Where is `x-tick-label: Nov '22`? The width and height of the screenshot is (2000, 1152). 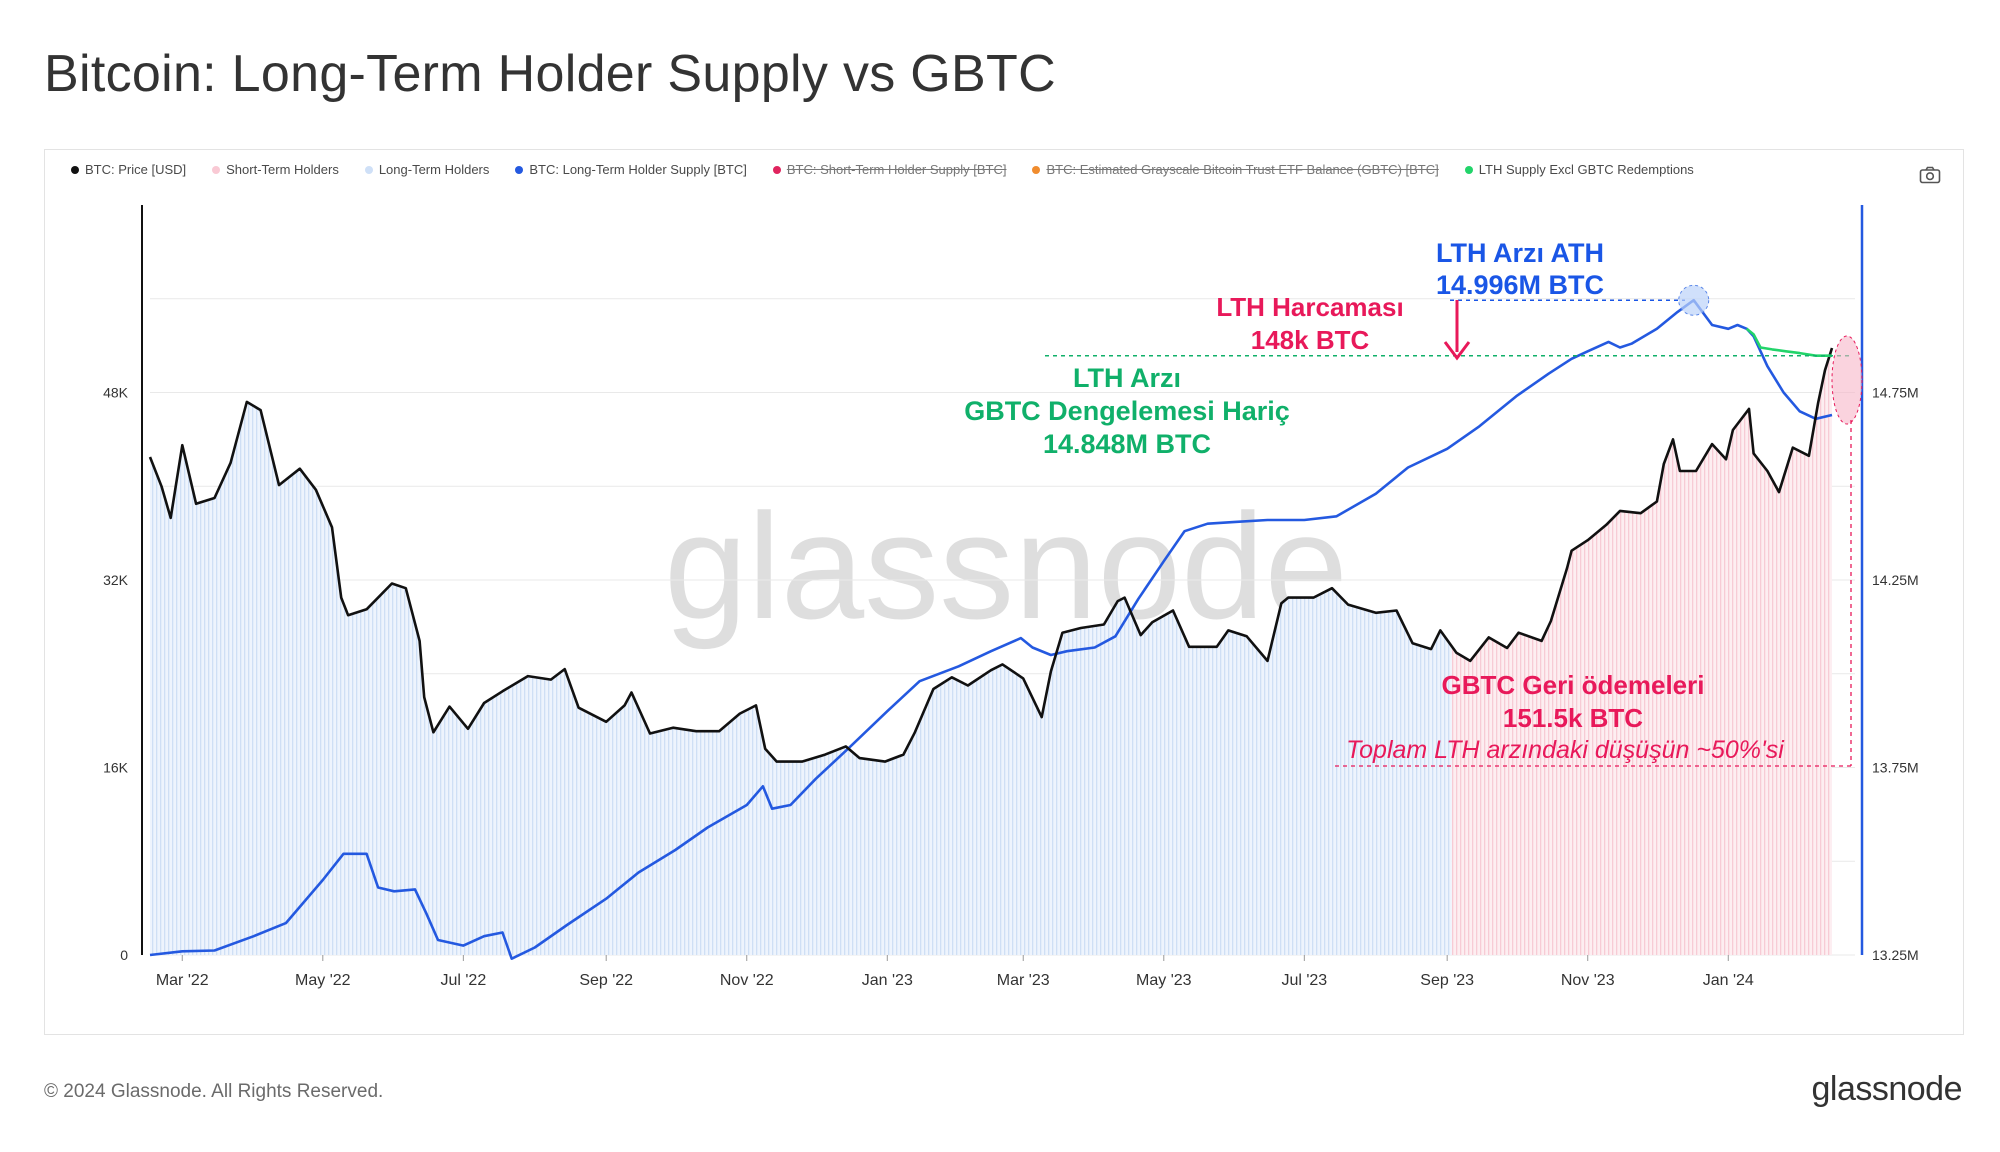
x-tick-label: Nov '22 is located at coordinates (747, 980).